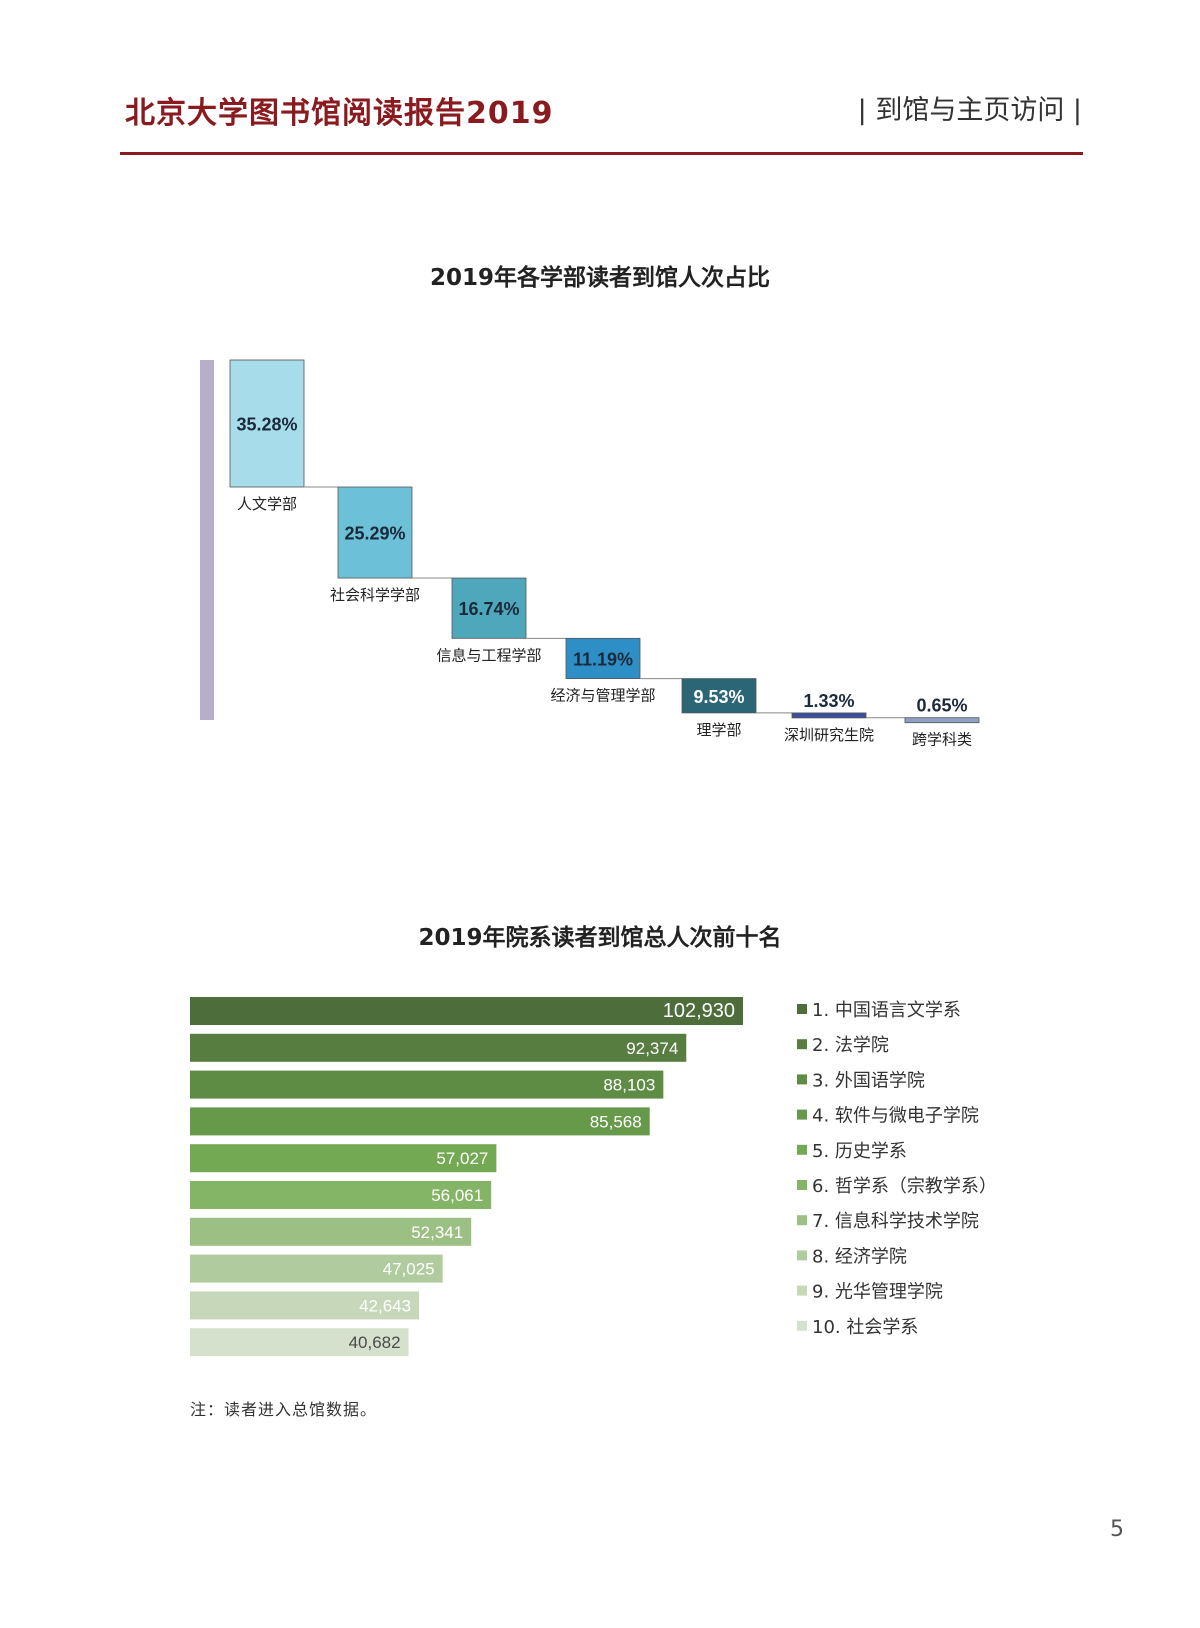  What do you see at coordinates (599, 278) in the screenshot?
I see `chart-title-faculty-share: 2019年各学部读者到馆人次占比` at bounding box center [599, 278].